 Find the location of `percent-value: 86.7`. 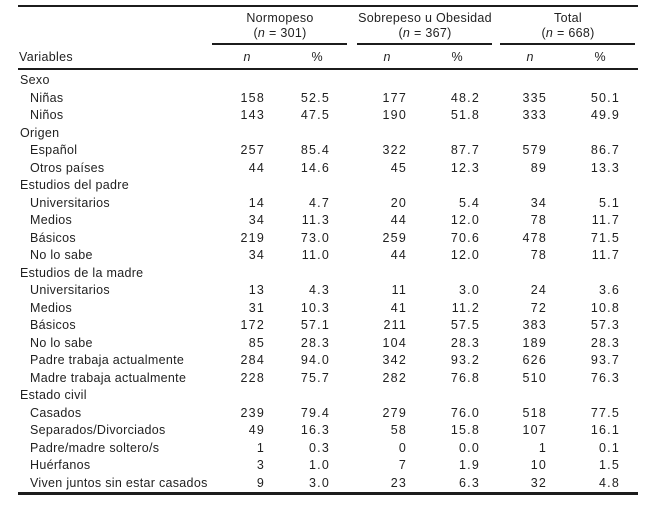

percent-value: 86.7 is located at coordinates (605, 150).